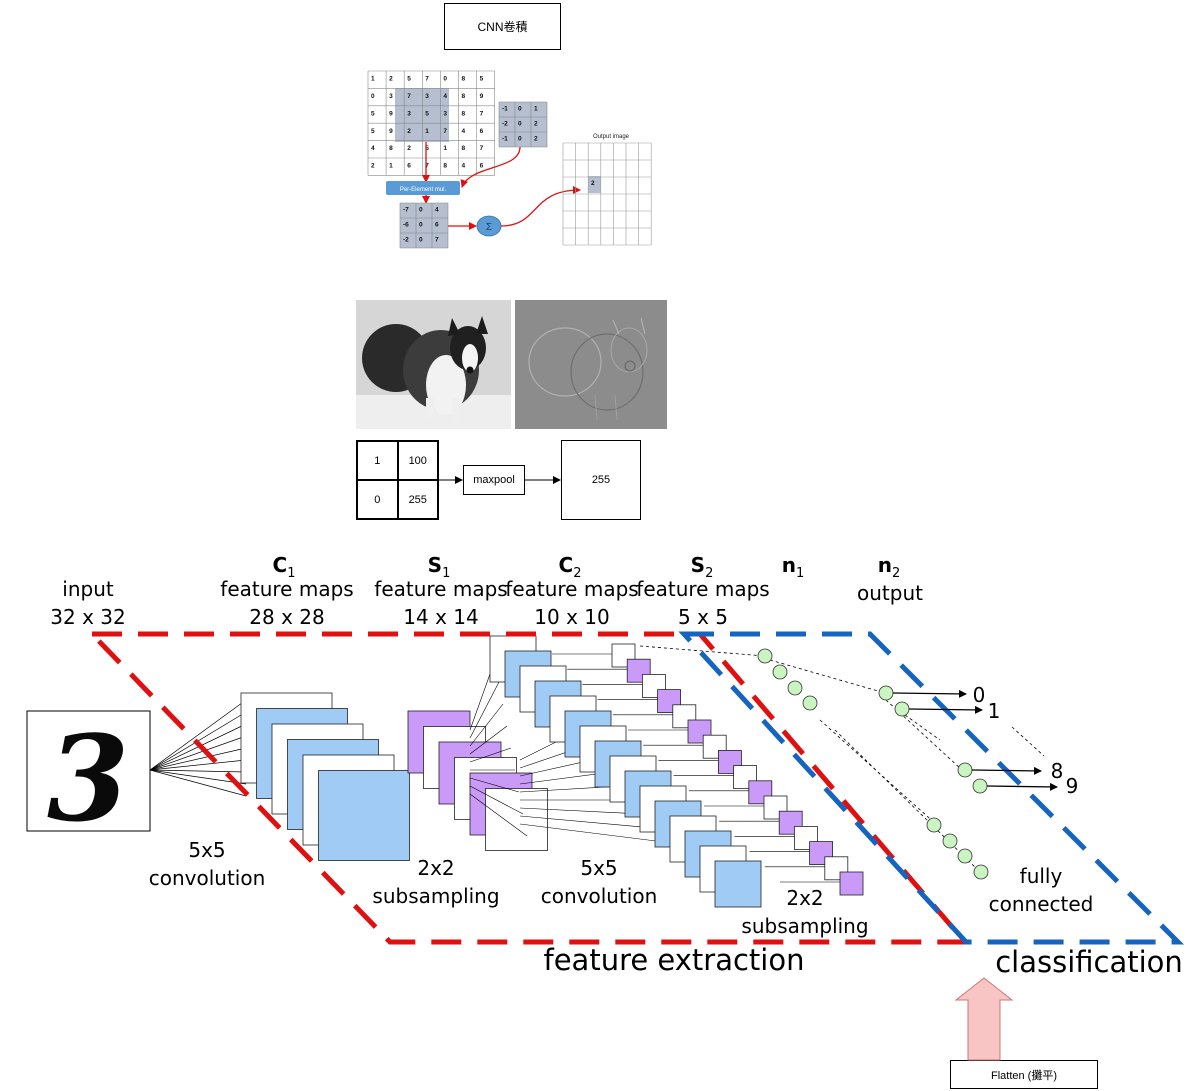 The width and height of the screenshot is (1202, 1091). I want to click on flatten-box: Flatten (攤平), so click(1024, 1074).